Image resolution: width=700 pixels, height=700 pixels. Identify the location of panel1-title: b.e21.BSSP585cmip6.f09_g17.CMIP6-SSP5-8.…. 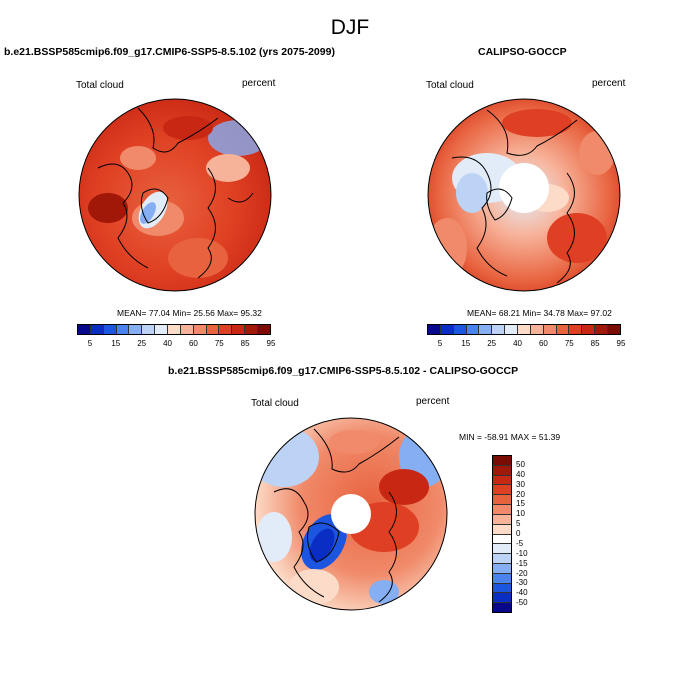
(169, 52).